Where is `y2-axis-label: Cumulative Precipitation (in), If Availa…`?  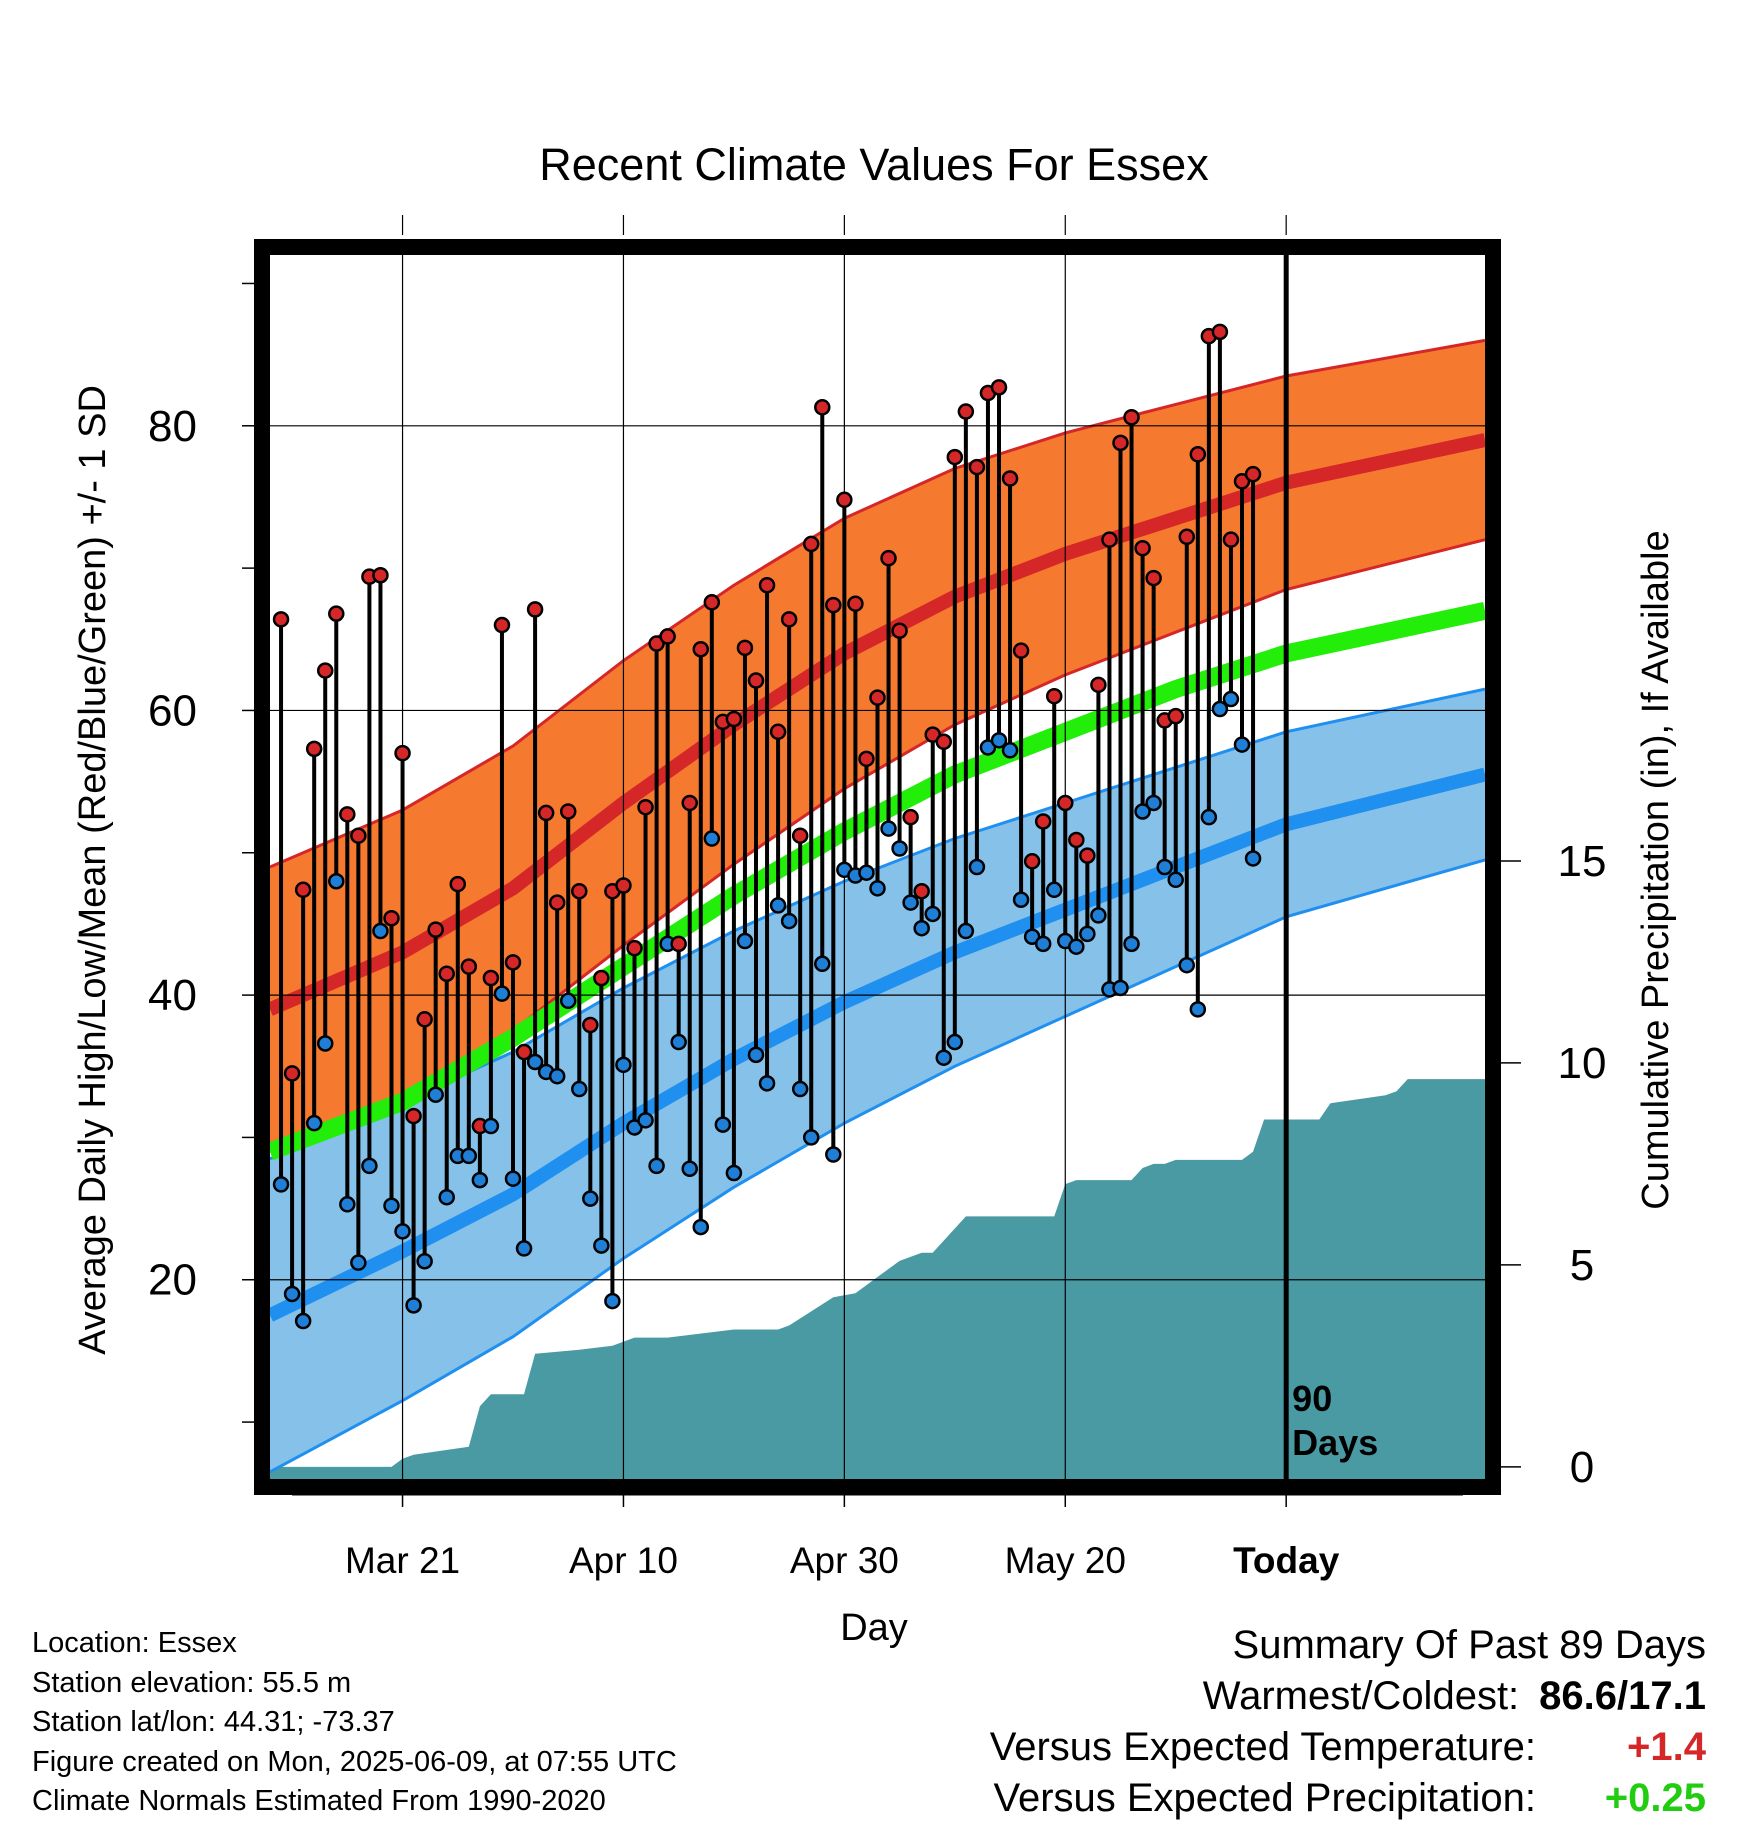
y2-axis-label: Cumulative Precipitation (in), If Availa… is located at coordinates (1656, 869).